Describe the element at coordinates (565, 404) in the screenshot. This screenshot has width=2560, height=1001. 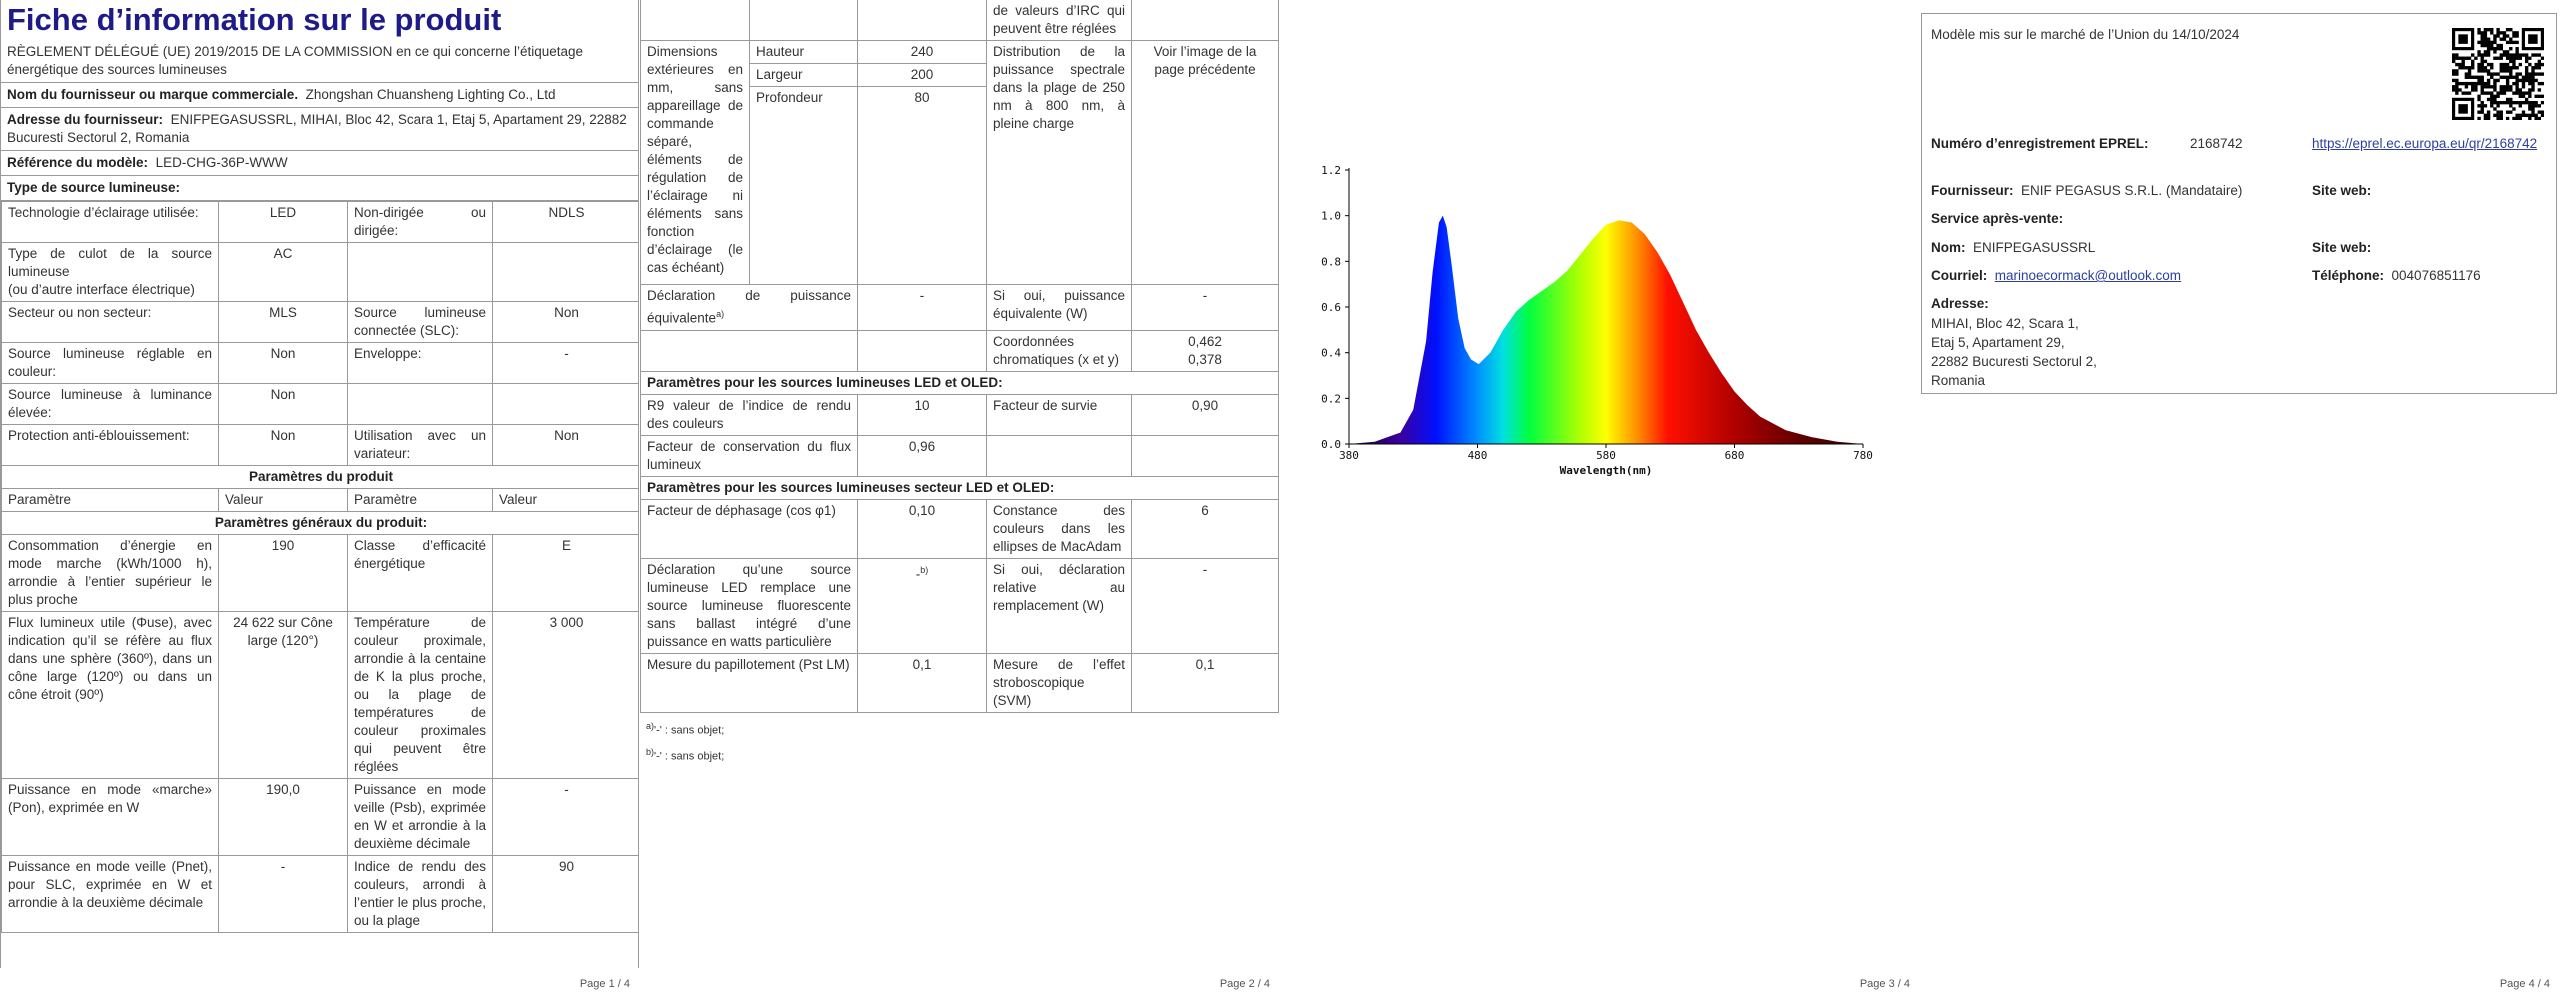
I see `cell` at that location.